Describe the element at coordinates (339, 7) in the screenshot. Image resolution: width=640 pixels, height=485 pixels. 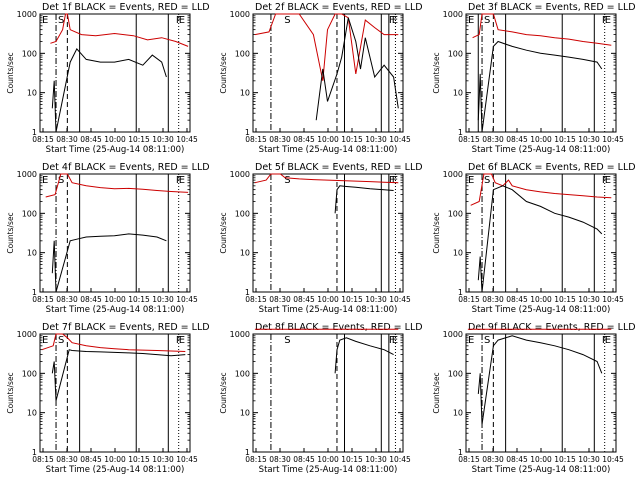
I see `panel-title: Det 2f BLACK = Events, RED = LLD` at that location.